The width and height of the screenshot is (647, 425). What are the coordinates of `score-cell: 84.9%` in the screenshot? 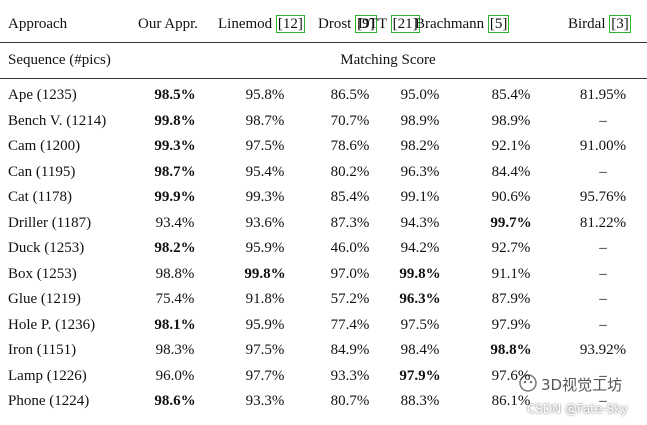 It's located at (350, 350).